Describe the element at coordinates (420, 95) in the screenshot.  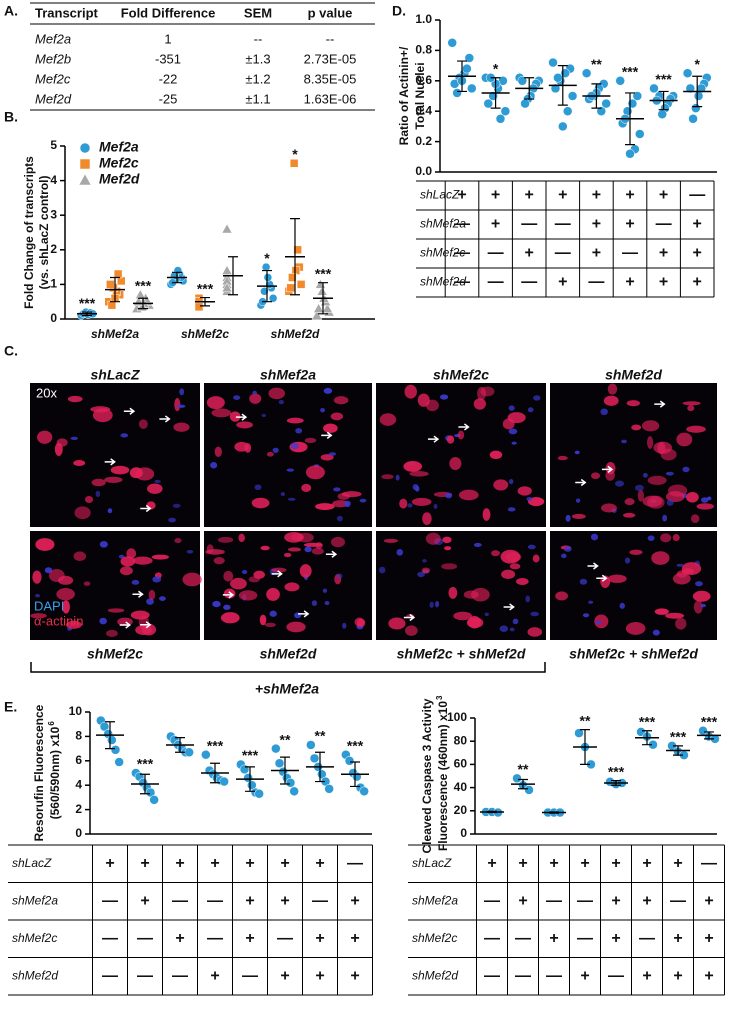
I see `y-axis-label: Total Nuclei` at that location.